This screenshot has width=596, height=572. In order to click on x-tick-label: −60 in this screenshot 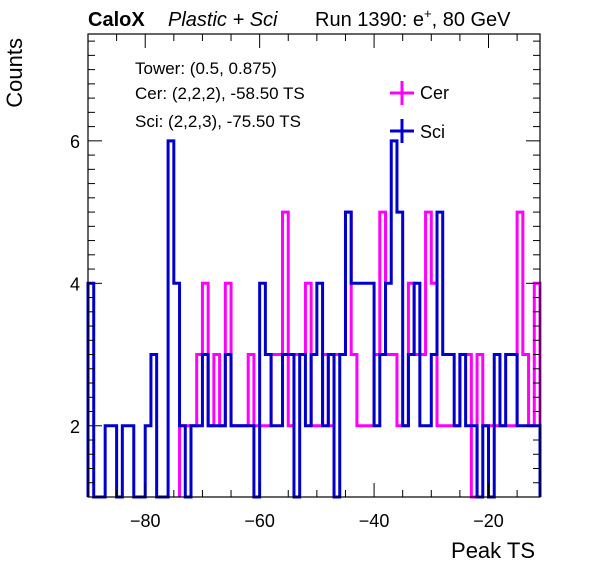, I will do `click(259, 521)`.